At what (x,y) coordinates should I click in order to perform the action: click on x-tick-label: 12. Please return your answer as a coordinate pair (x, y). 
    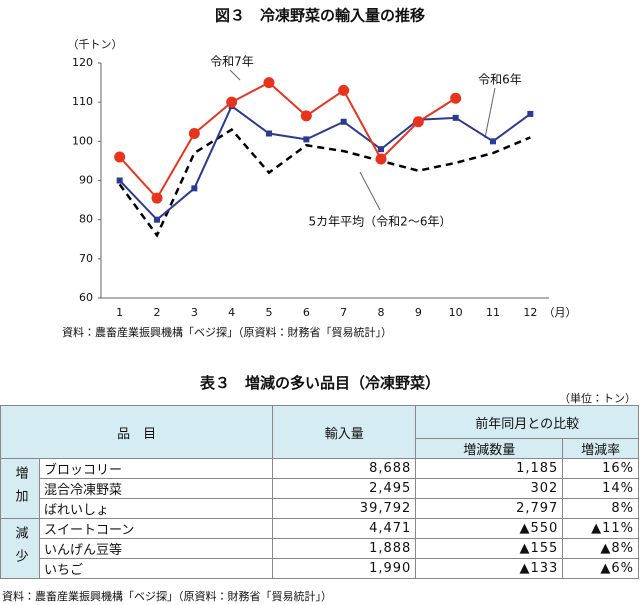
    Looking at the image, I should click on (530, 312).